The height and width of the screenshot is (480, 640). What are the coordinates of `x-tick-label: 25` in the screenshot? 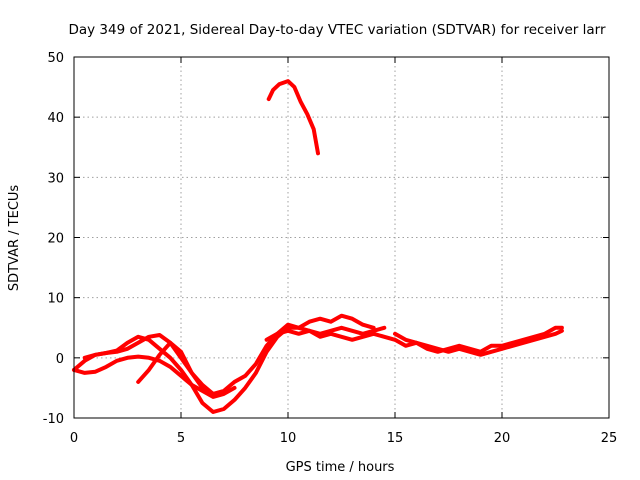 It's located at (609, 438).